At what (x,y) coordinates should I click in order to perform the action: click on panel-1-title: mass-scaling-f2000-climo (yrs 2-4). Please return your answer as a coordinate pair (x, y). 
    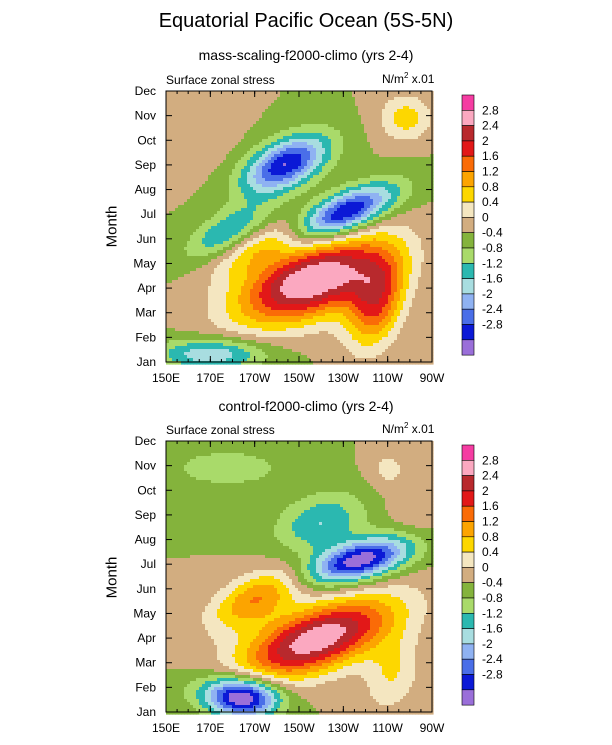
    Looking at the image, I should click on (306, 55).